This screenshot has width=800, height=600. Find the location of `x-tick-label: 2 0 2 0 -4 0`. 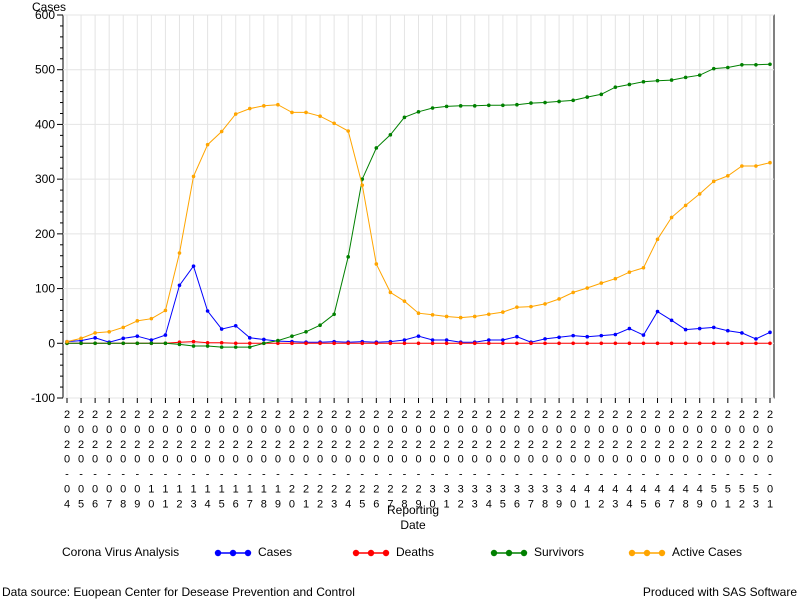

x-tick-label: 2 0 2 0 -4 0 is located at coordinates (573, 459).